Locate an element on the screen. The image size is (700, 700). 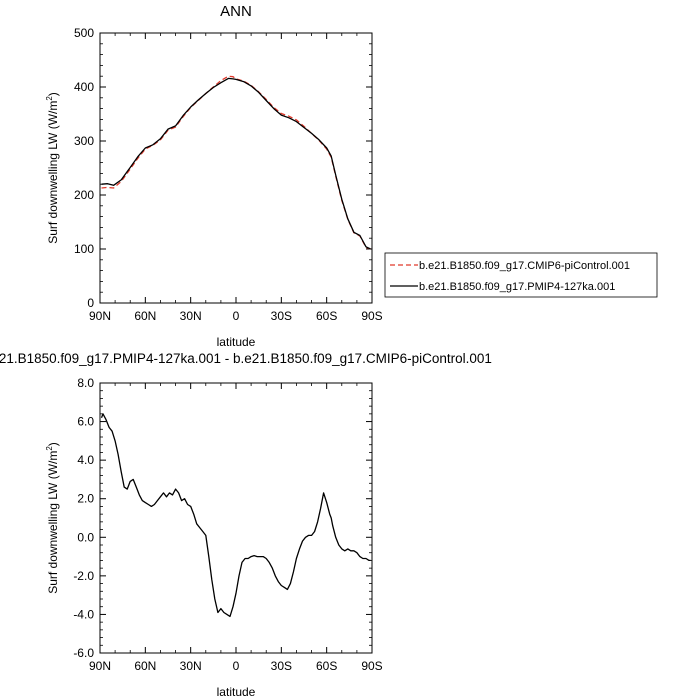
legend-label-127ka: b.e21.B1850.f09_g17.PMIP4-127ka.001 is located at coordinates (517, 287).